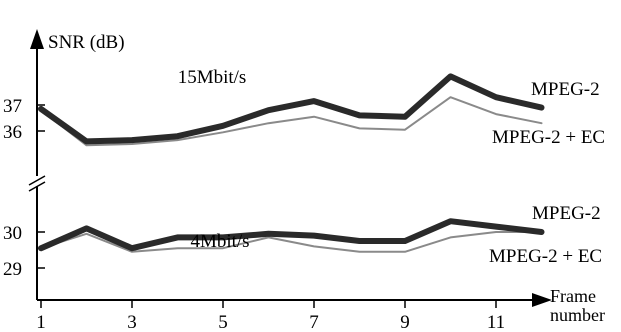  What do you see at coordinates (219, 241) in the screenshot?
I see `panel-bitrate-label: 4Mbit/s` at bounding box center [219, 241].